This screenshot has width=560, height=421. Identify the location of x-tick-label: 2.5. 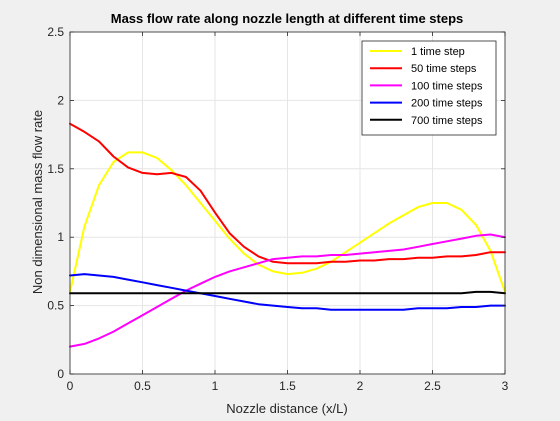
(432, 386).